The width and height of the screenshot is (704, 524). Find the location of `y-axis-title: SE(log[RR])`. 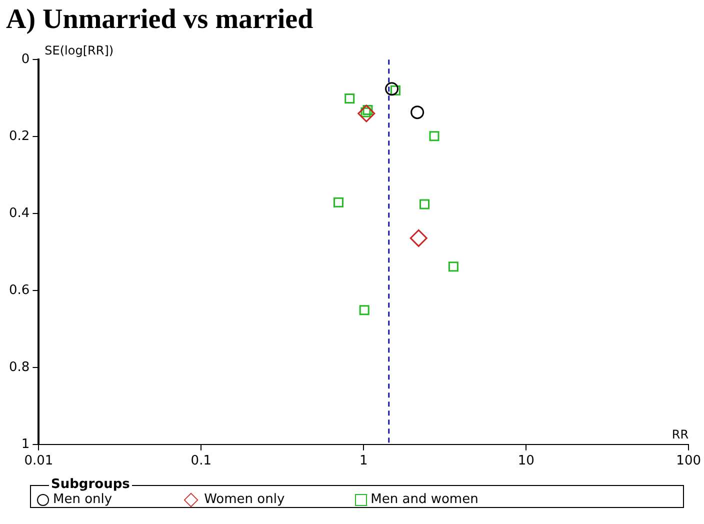

y-axis-title: SE(log[RR]) is located at coordinates (79, 51).